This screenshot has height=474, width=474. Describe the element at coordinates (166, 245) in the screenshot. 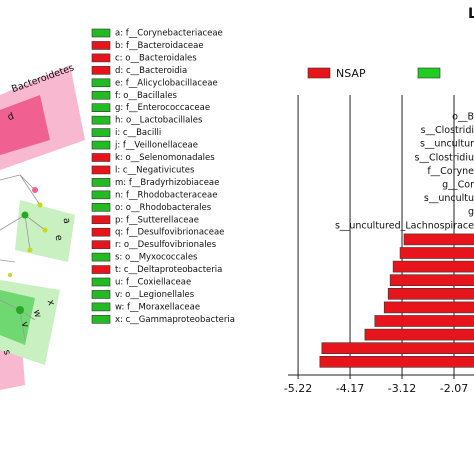

I see `legend-text: r: o__Desulfovibrionales` at that location.